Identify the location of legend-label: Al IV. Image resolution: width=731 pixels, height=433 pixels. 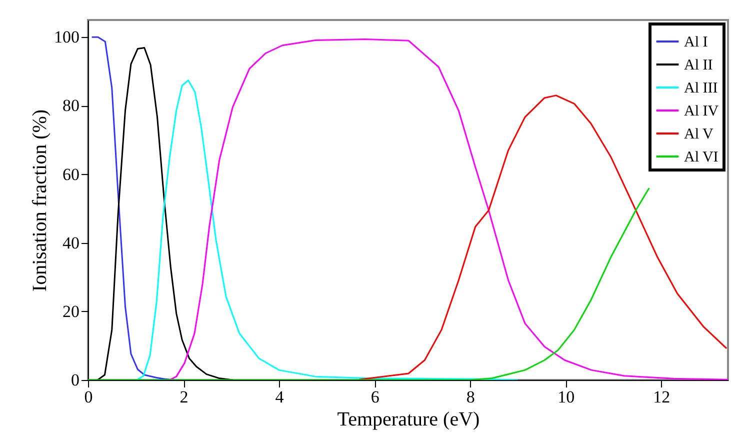
(701, 112).